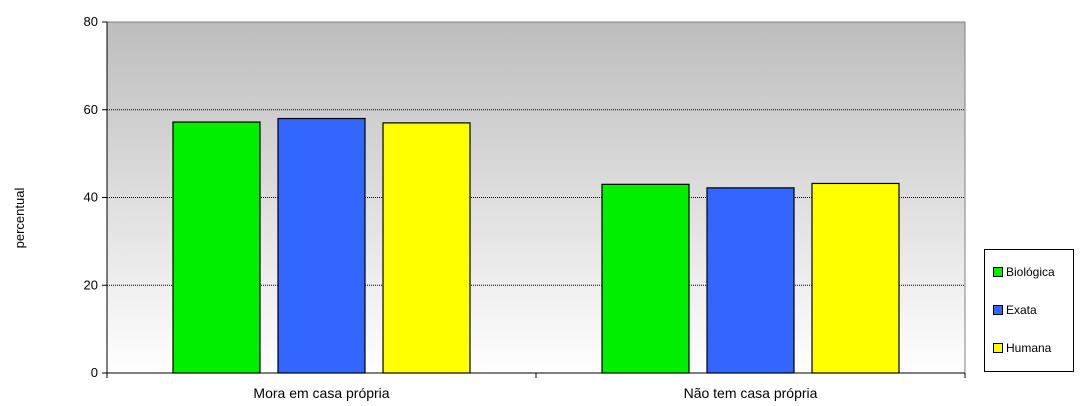 The height and width of the screenshot is (406, 1081). I want to click on x-tick-labels: Mora em casa própria Não tem casa própria, so click(535, 393).